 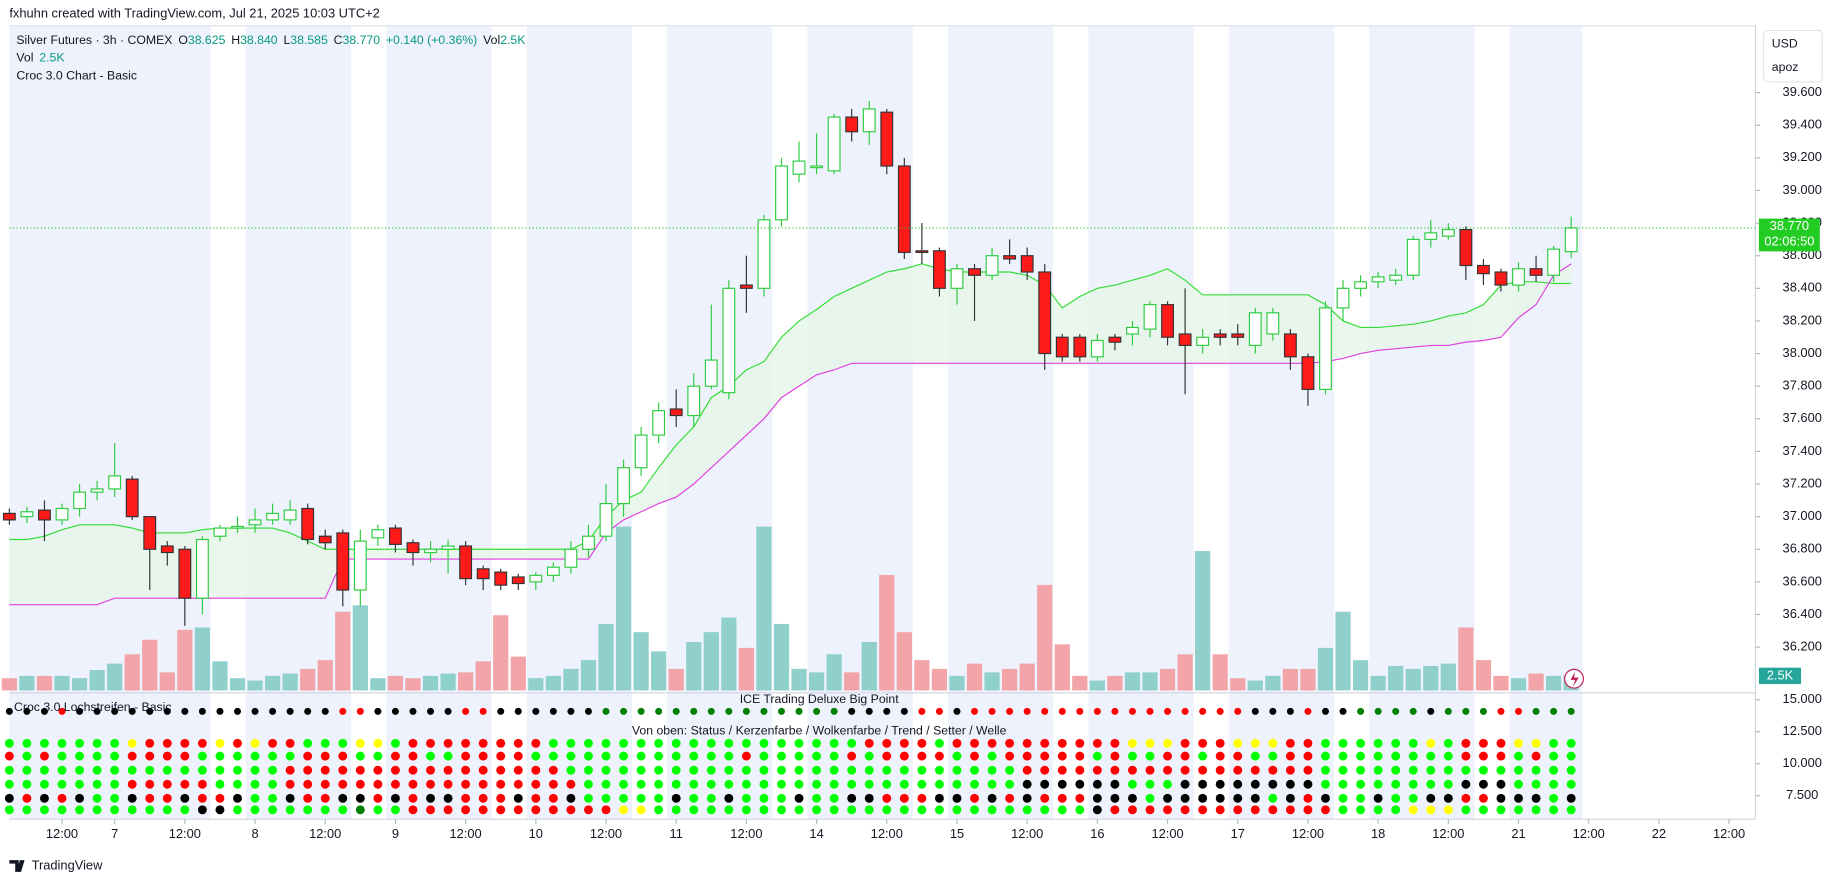 What do you see at coordinates (1793, 56) in the screenshot?
I see `currency-box` at bounding box center [1793, 56].